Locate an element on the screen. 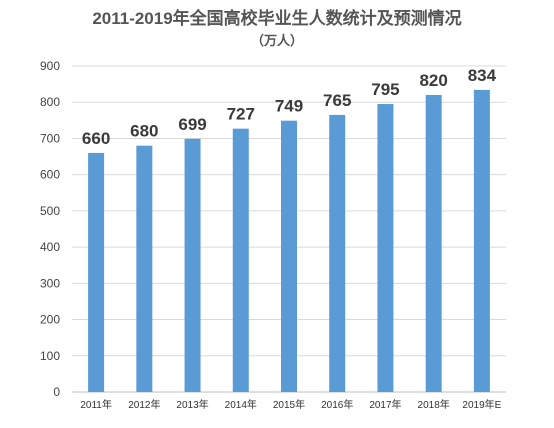  data-label: 795 is located at coordinates (385, 89).